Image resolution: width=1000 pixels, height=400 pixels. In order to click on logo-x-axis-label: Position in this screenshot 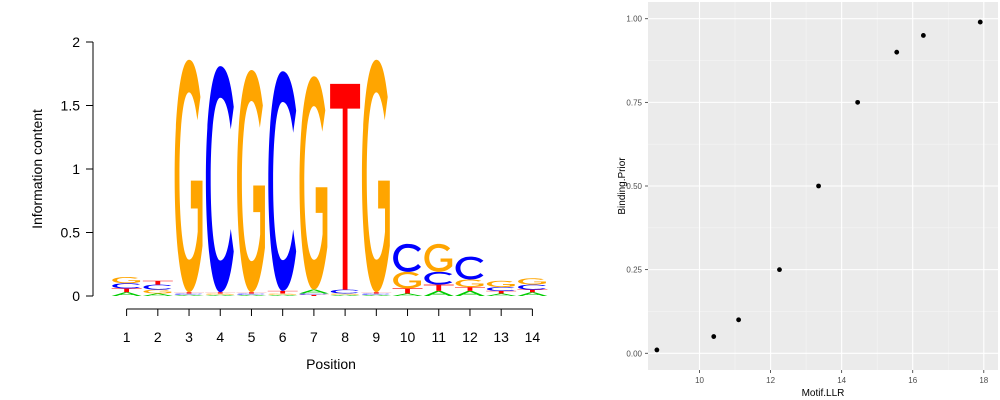, I will do `click(331, 364)`.